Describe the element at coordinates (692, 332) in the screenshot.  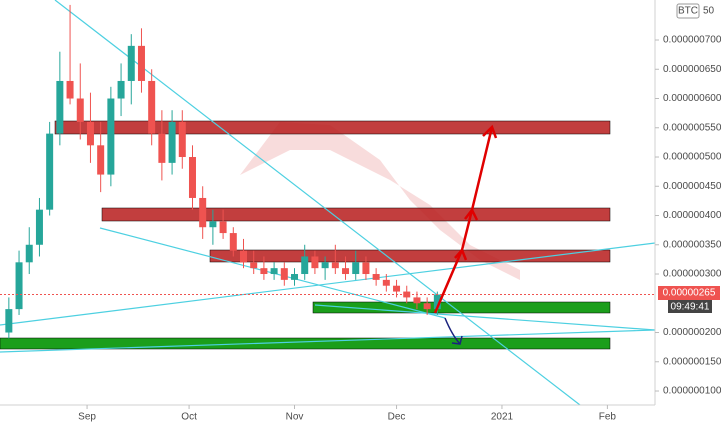
I see `y-tick-label: 0.000000200` at that location.